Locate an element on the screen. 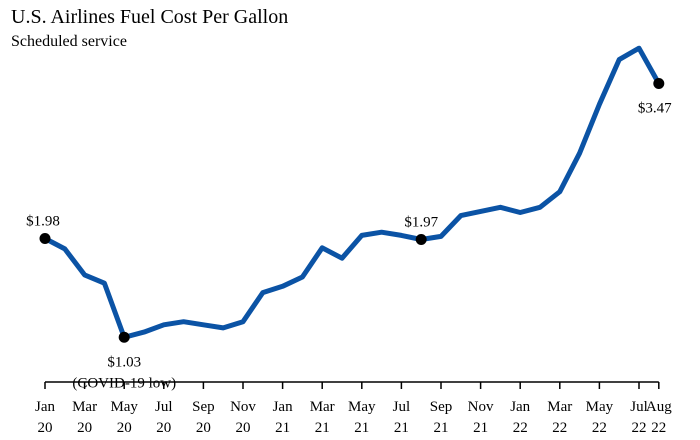 This screenshot has width=700, height=440. x-tick-label-month: Aug is located at coordinates (659, 407).